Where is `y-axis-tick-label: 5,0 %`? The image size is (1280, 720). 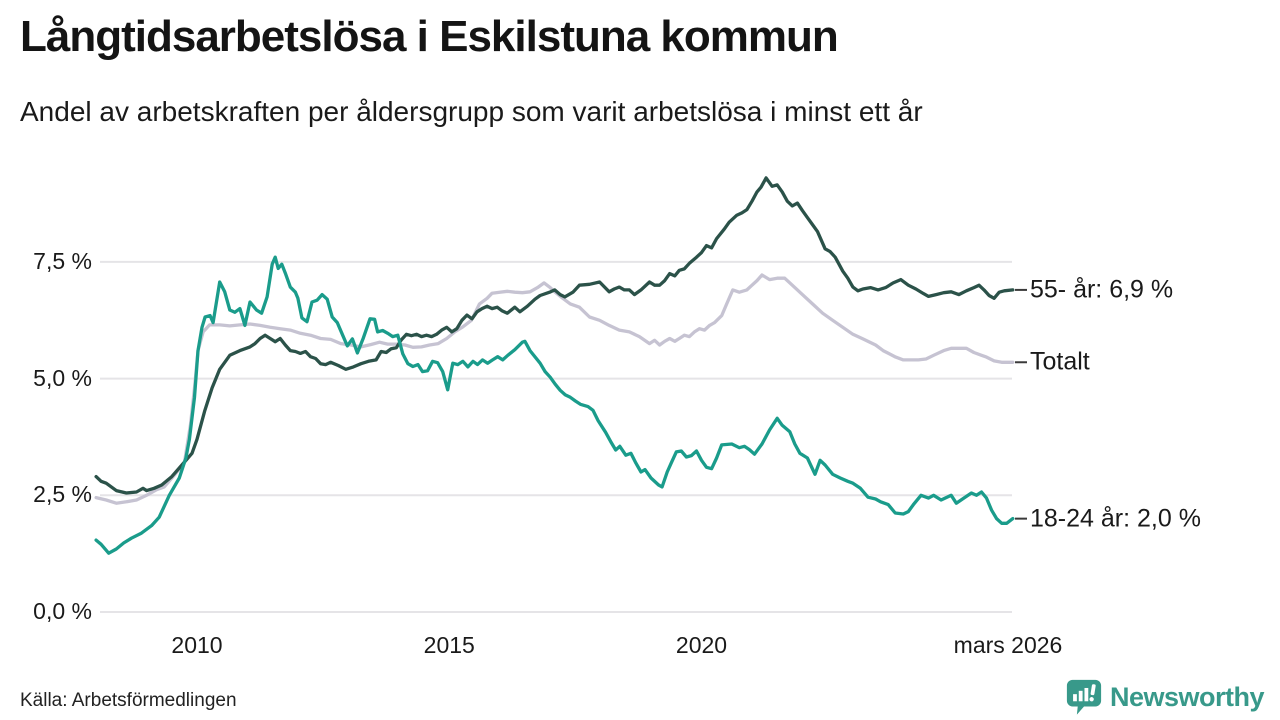 y-axis-tick-label: 5,0 % is located at coordinates (62, 377).